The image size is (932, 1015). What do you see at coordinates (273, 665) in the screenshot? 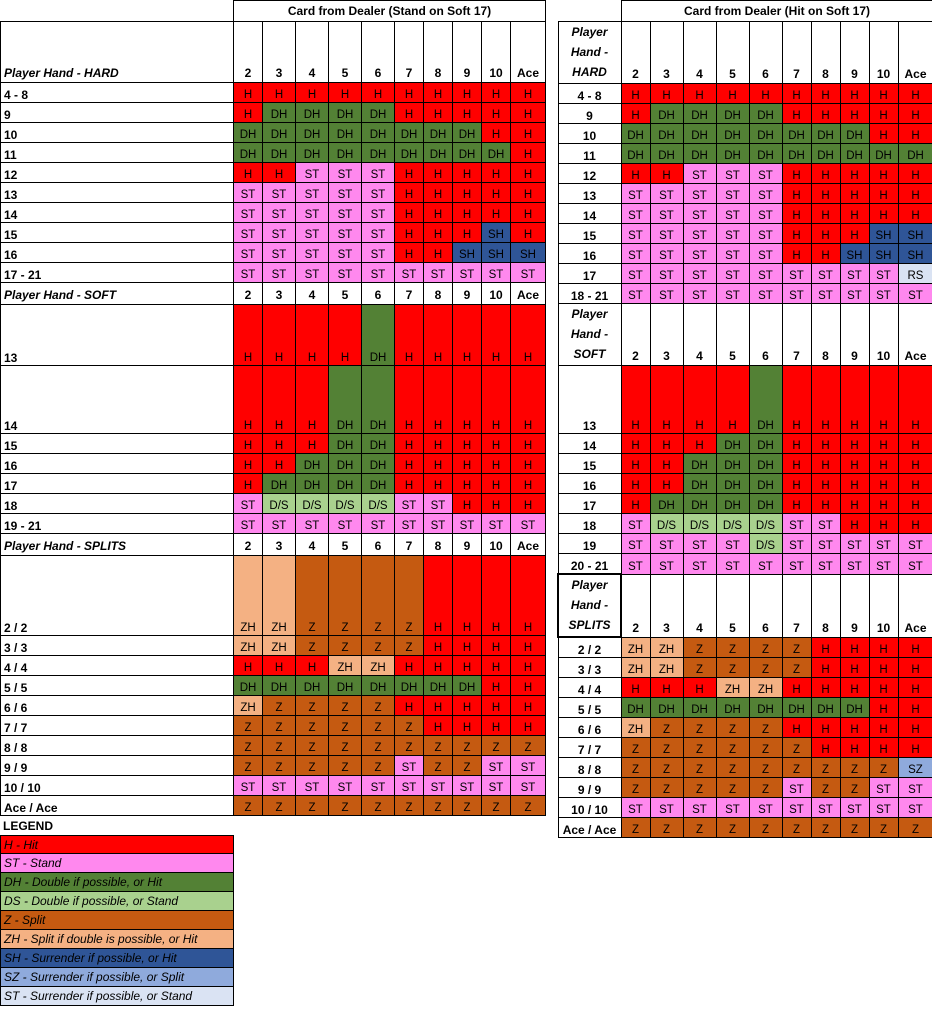
I see `table-row: 4 / 4 H H H ZH ZH H H H H H` at bounding box center [273, 665].